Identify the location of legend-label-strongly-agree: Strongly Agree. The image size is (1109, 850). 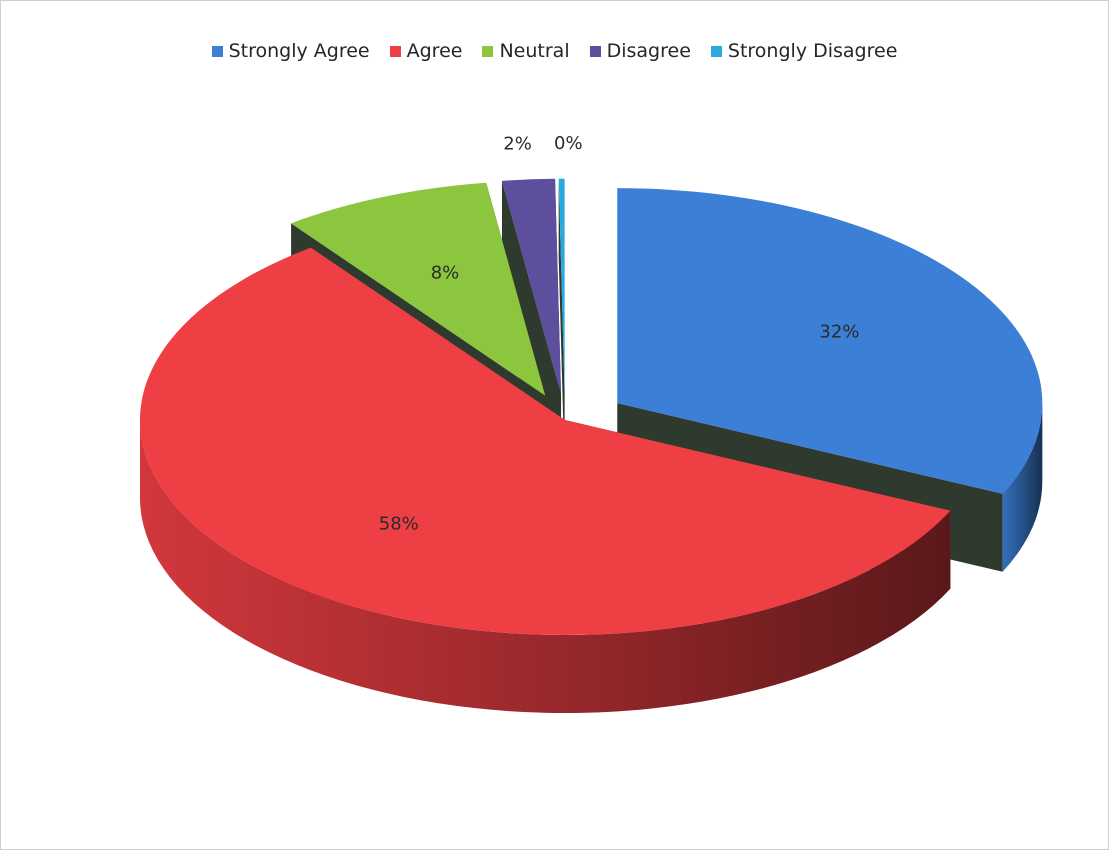
(299, 51).